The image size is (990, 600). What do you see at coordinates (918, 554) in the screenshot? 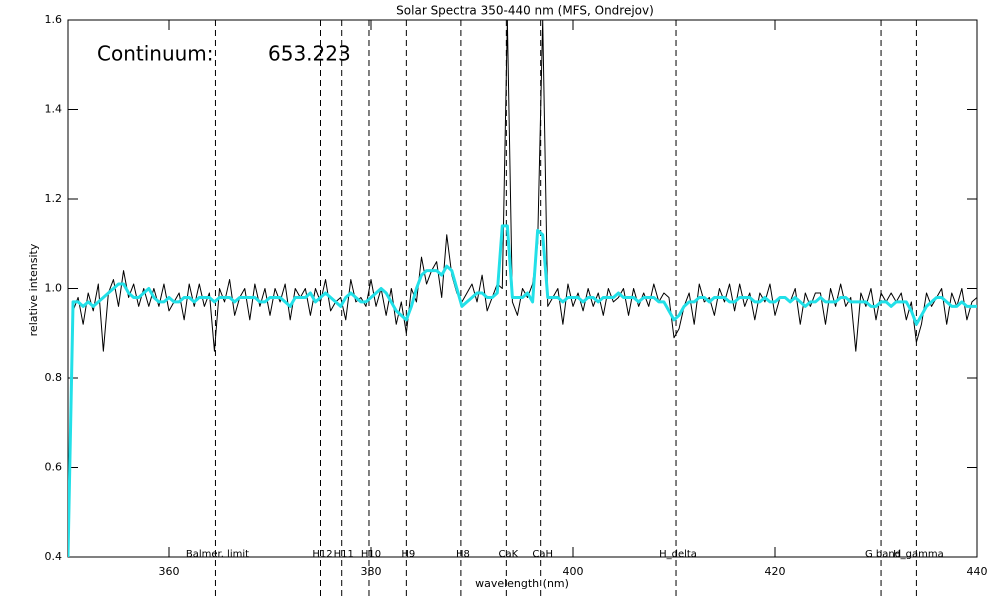
I see `reference-line-label: H_gamma` at bounding box center [918, 554].